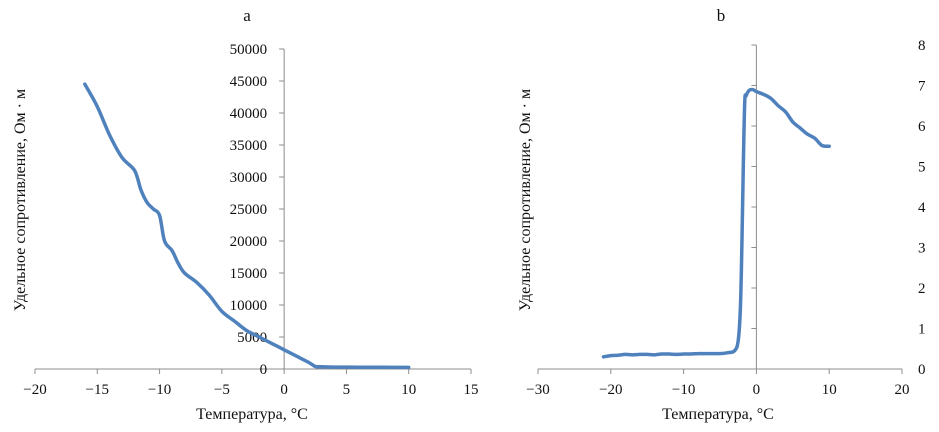  I want to click on y-tick-label: 5, so click(922, 168).